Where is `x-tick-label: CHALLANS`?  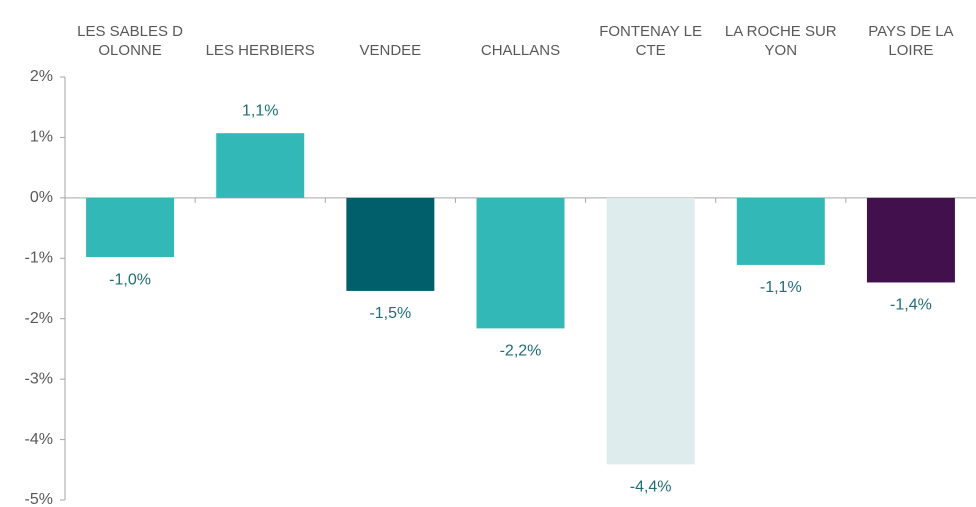 x-tick-label: CHALLANS is located at coordinates (520, 50).